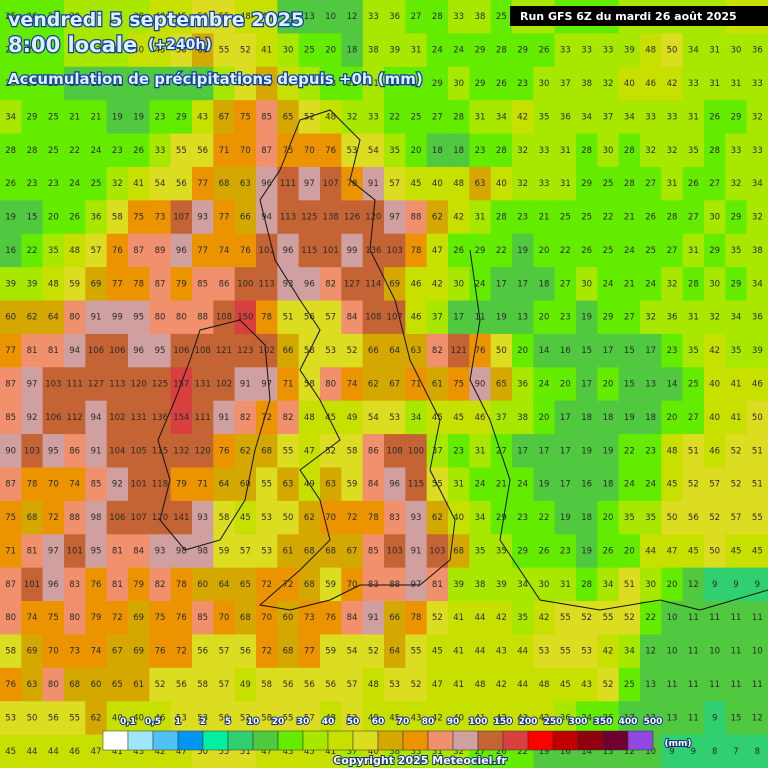  I want to click on cell-value: 45, so click(565, 685).